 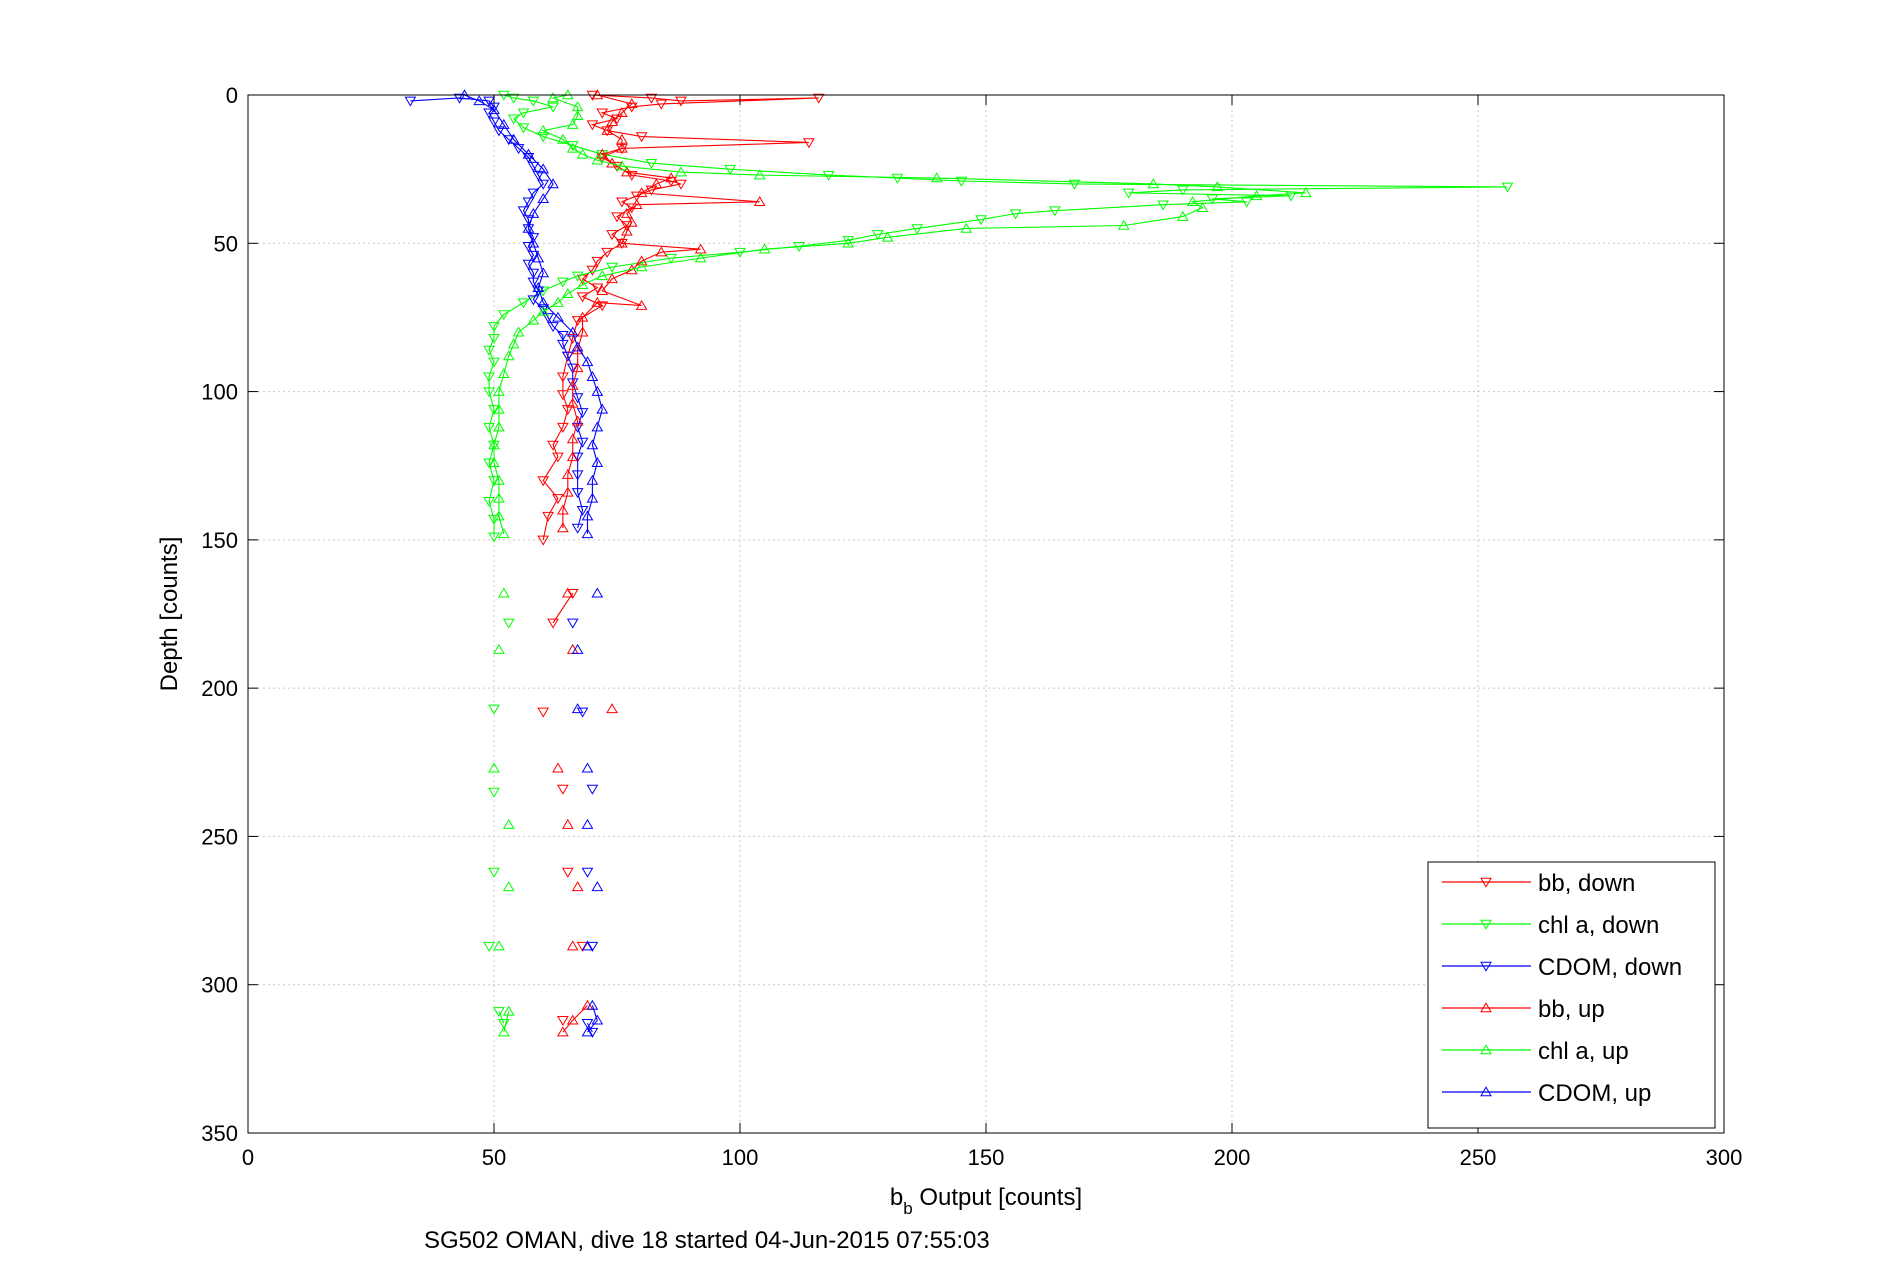 I want to click on legend-marker, so click(x=1486, y=924).